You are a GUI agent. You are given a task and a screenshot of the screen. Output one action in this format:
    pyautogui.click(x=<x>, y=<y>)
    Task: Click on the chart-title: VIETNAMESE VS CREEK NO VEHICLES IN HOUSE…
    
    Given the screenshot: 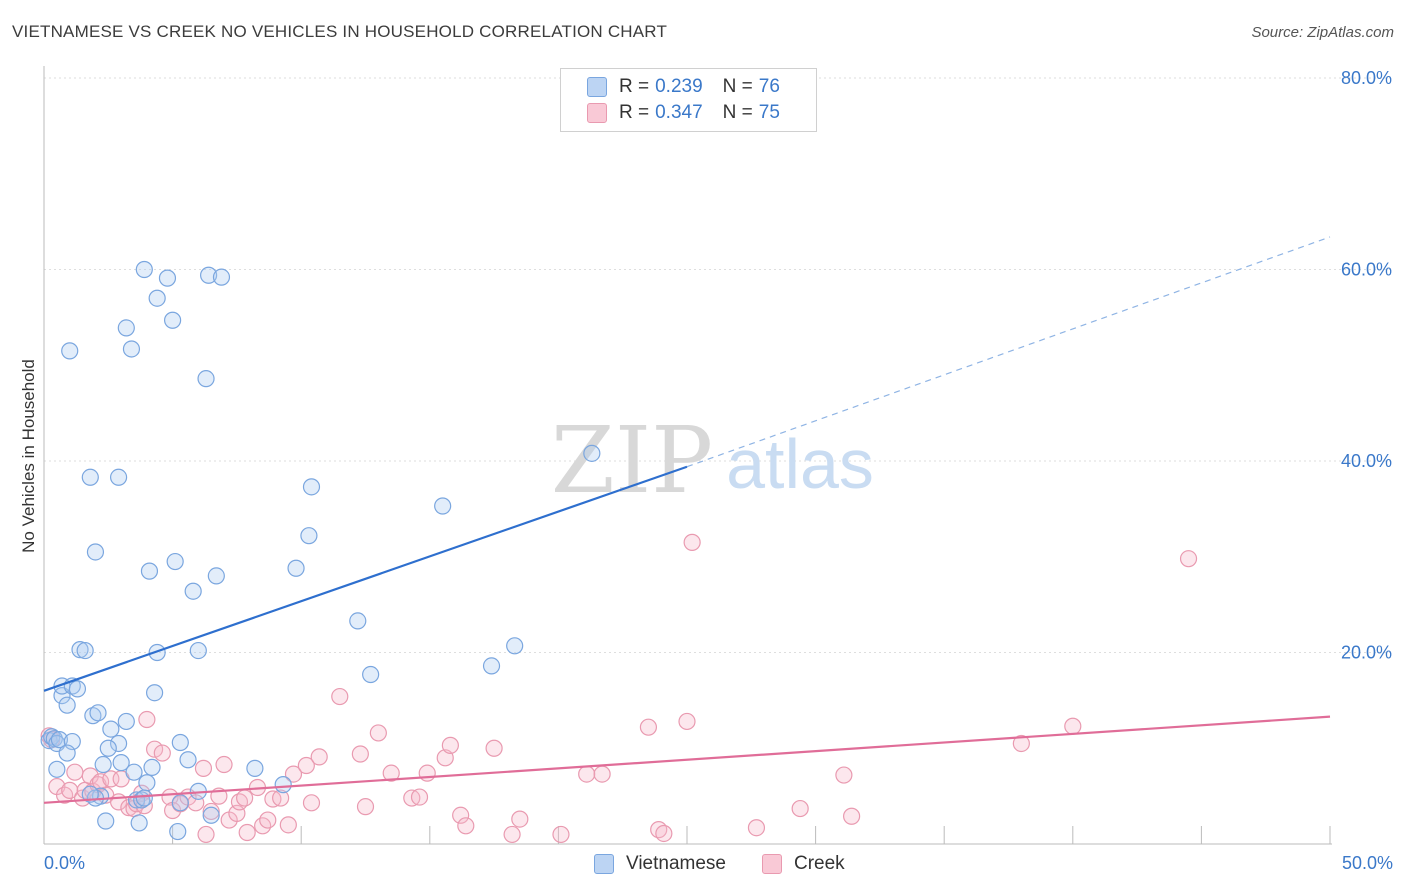 What is the action you would take?
    pyautogui.click(x=340, y=31)
    